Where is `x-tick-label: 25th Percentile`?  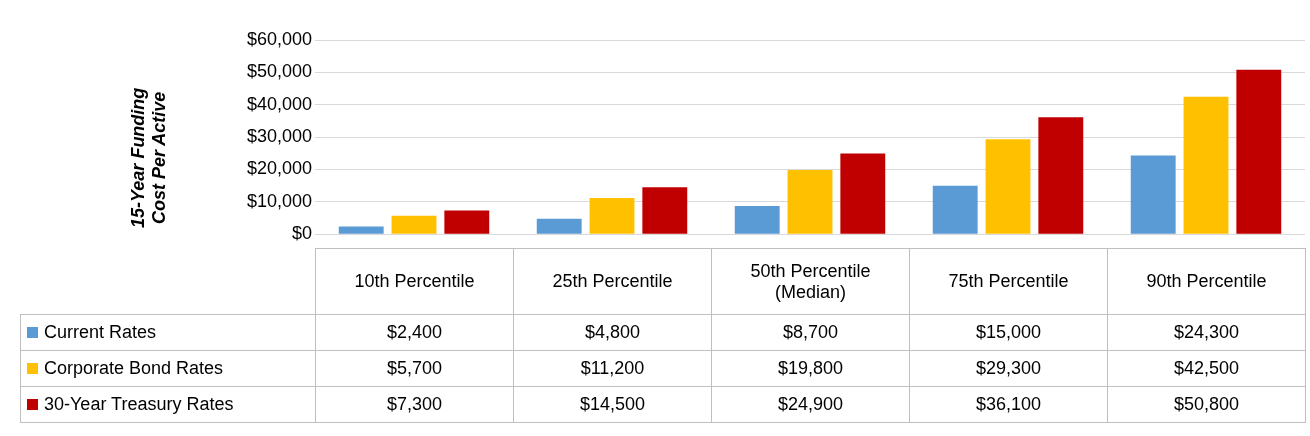 x-tick-label: 25th Percentile is located at coordinates (612, 281).